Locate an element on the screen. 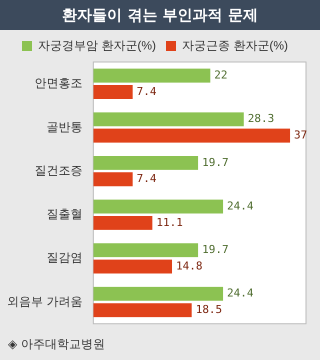 This screenshot has width=320, height=360. data-label: 11.1 is located at coordinates (169, 222).